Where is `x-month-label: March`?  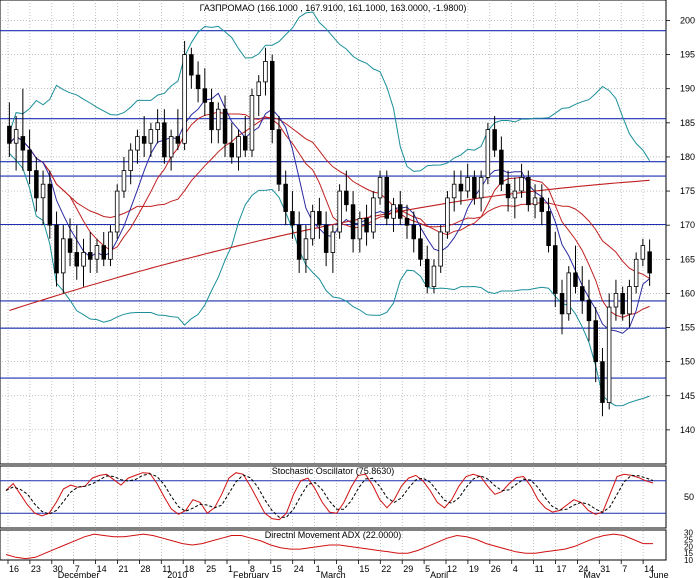
x-month-label: March is located at coordinates (333, 574).